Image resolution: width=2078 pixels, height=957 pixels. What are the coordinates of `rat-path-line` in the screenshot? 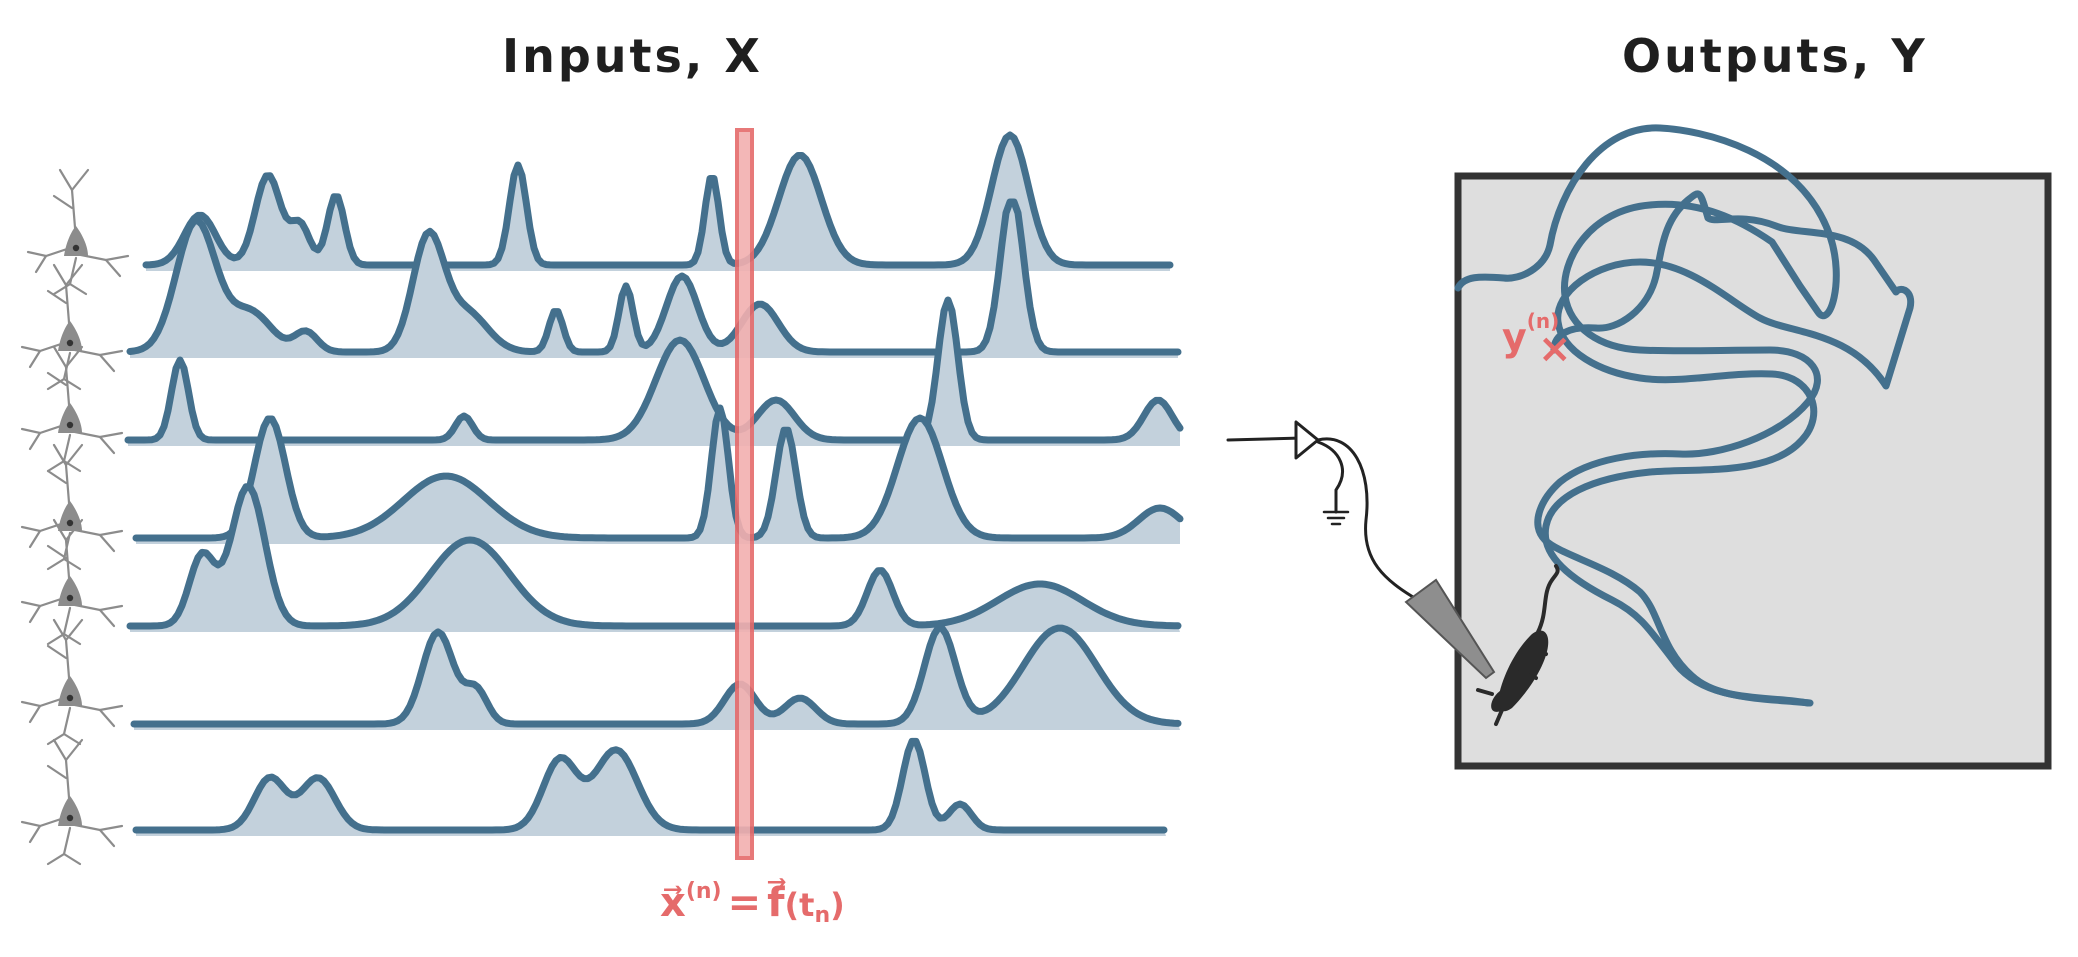 It's located at (1728, 448).